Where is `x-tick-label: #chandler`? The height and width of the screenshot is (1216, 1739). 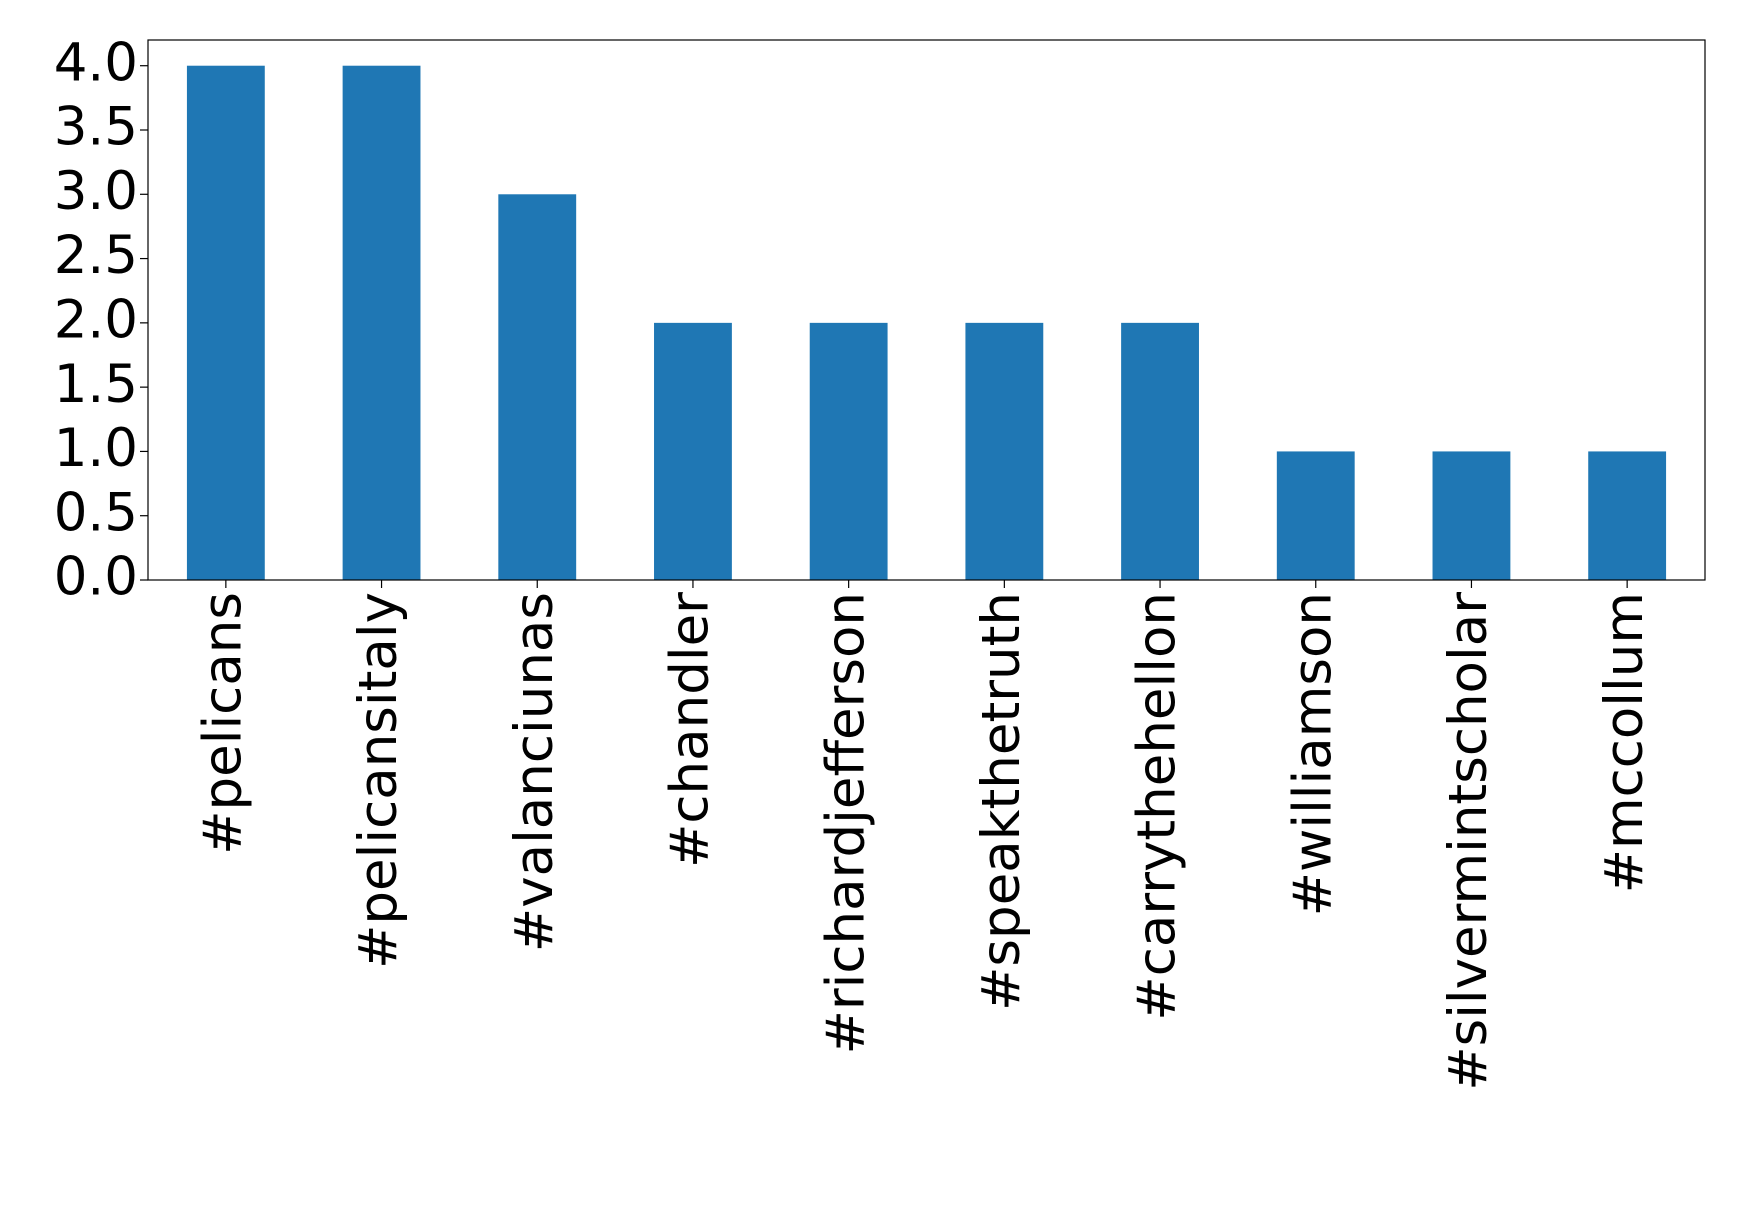
x-tick-label: #chandler is located at coordinates (690, 730).